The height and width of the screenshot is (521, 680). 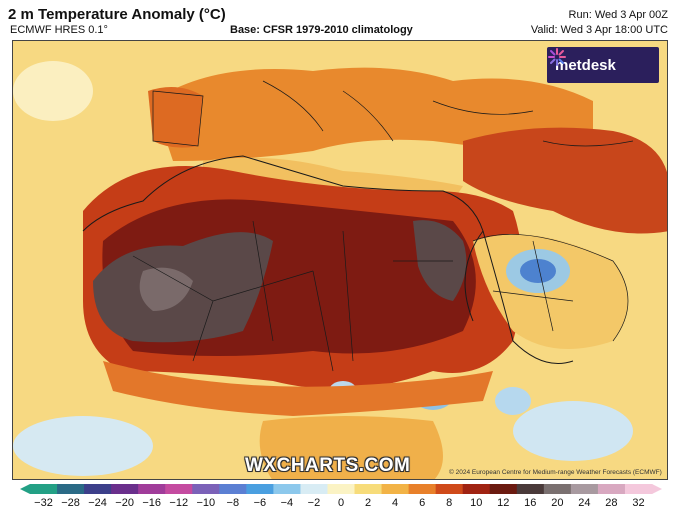 What do you see at coordinates (287, 503) in the screenshot?
I see `colorbar-tick-label: −4` at bounding box center [287, 503].